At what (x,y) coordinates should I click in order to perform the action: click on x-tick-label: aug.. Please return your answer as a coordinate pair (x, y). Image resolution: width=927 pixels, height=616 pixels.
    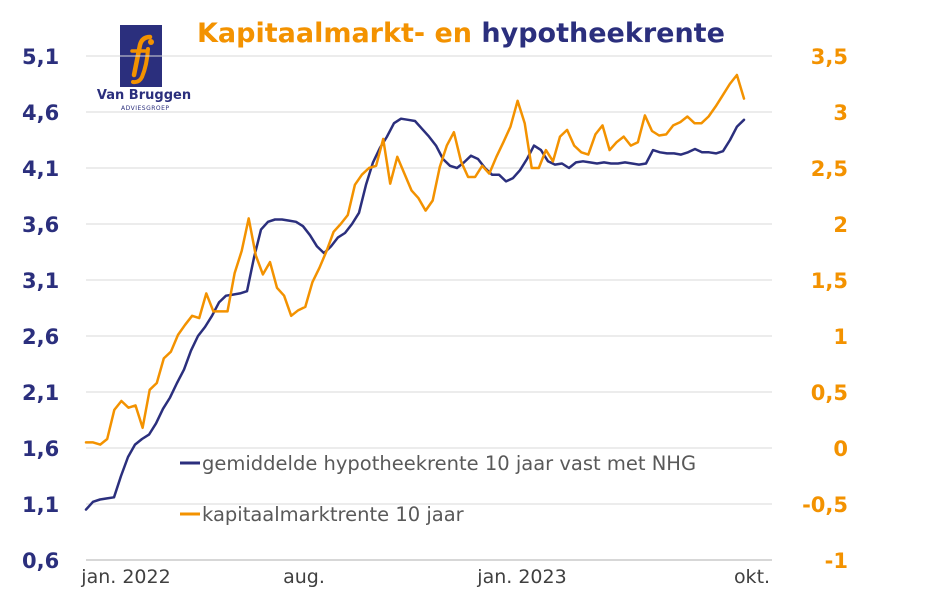
    Looking at the image, I should click on (304, 577).